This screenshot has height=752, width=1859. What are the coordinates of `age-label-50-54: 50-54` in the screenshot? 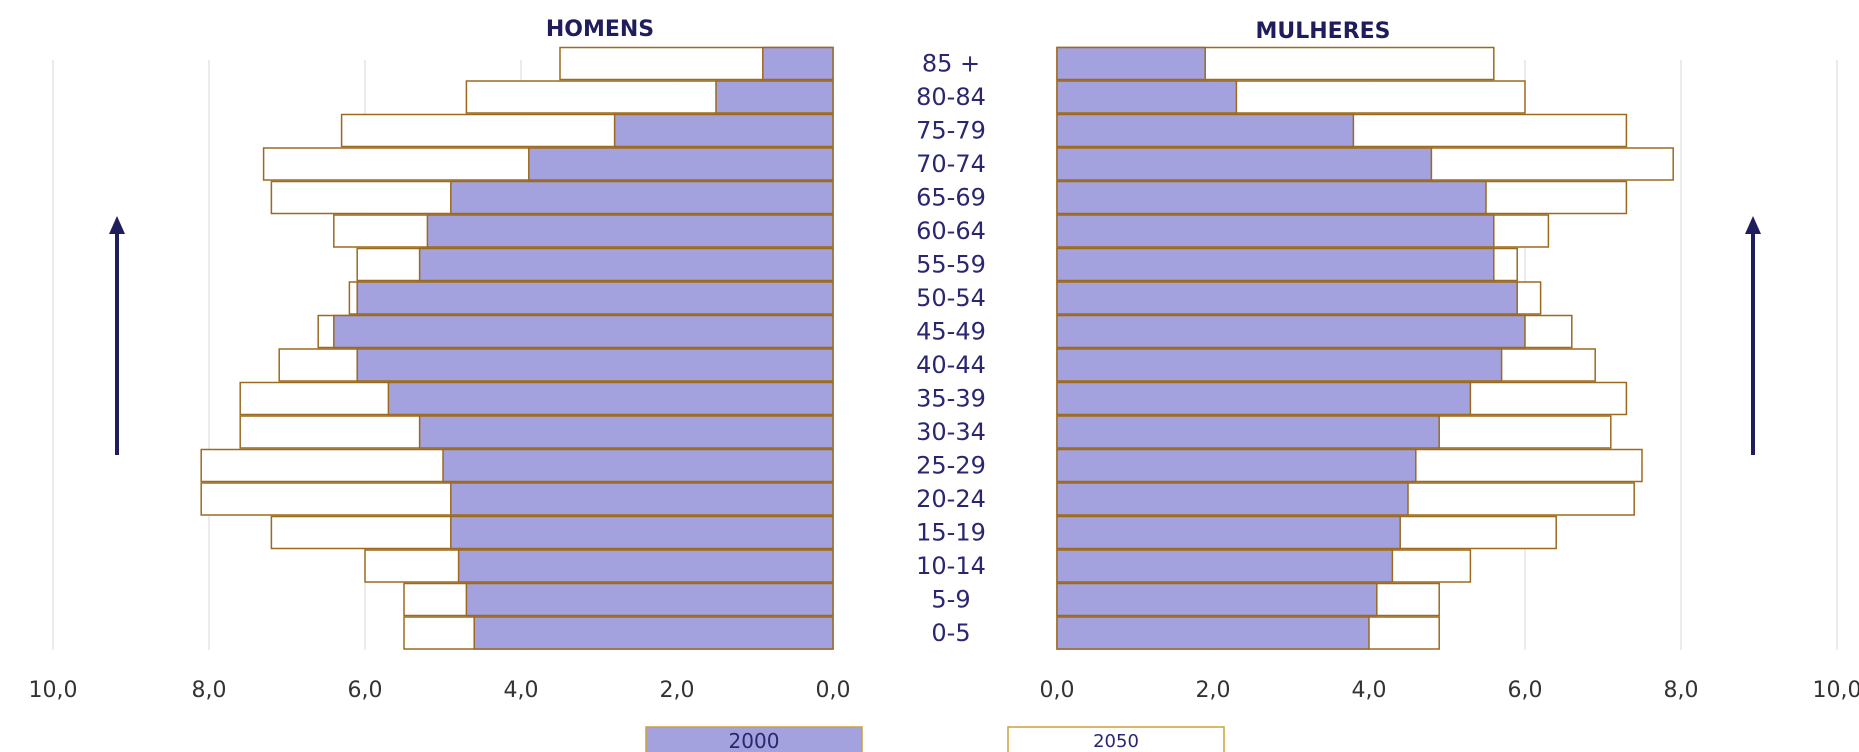 It's located at (951, 298).